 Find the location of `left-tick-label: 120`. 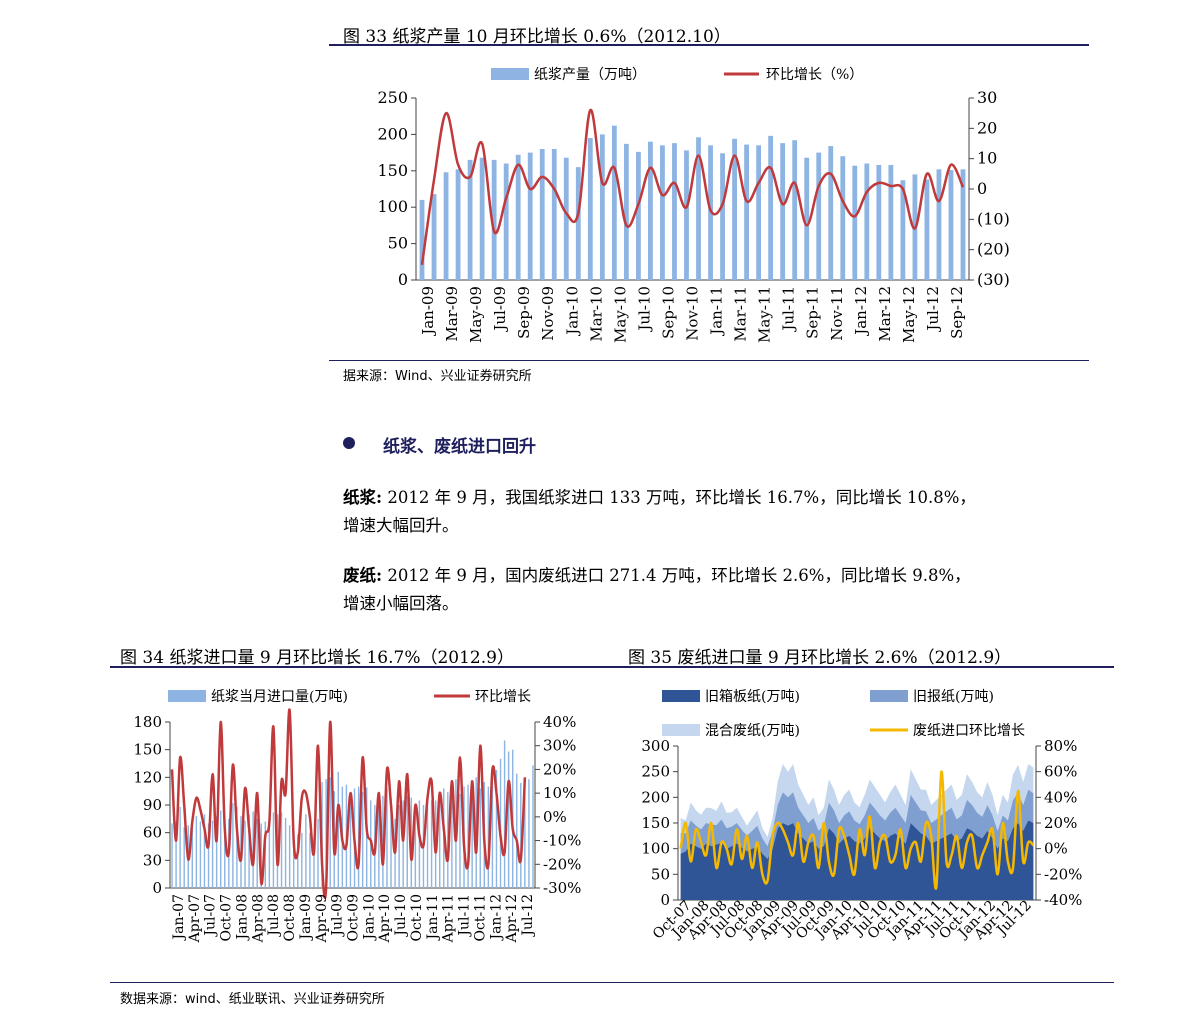

left-tick-label: 120 is located at coordinates (147, 777).